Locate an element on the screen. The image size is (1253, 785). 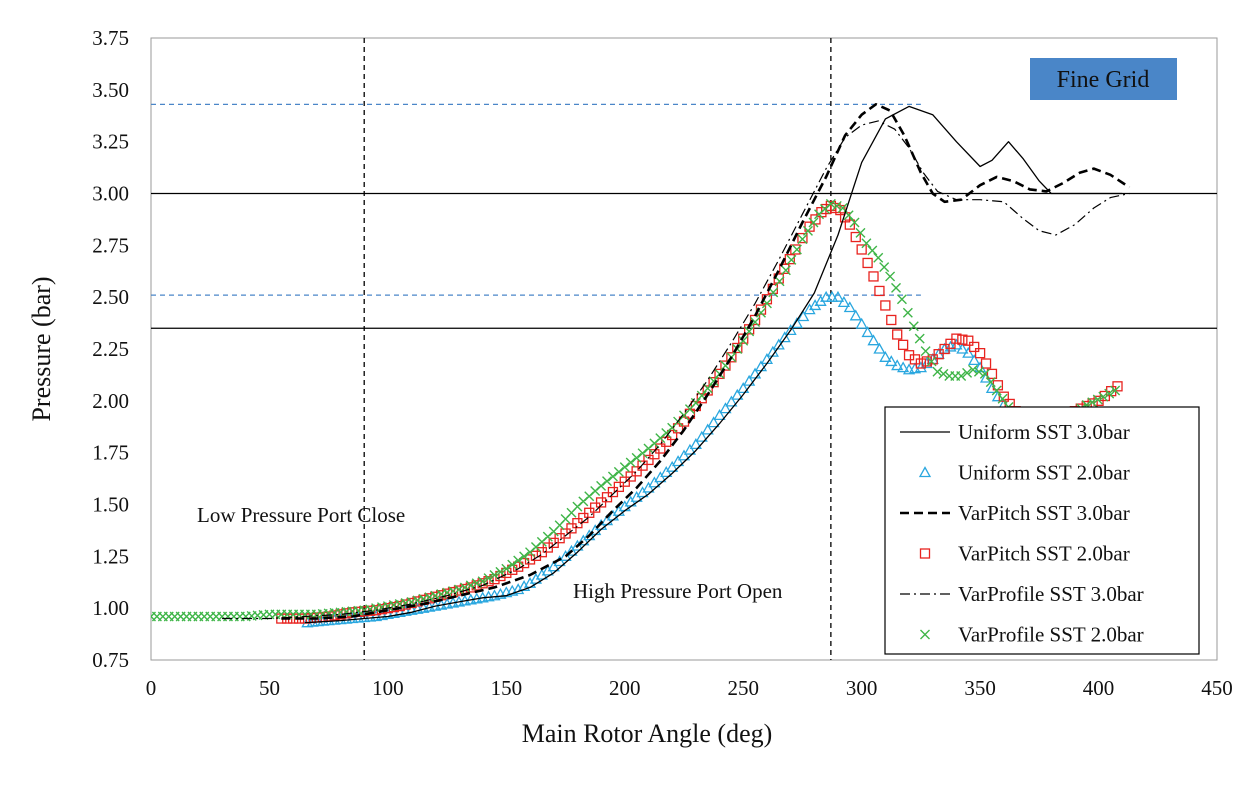
legend-swatch is located at coordinates (925, 472).